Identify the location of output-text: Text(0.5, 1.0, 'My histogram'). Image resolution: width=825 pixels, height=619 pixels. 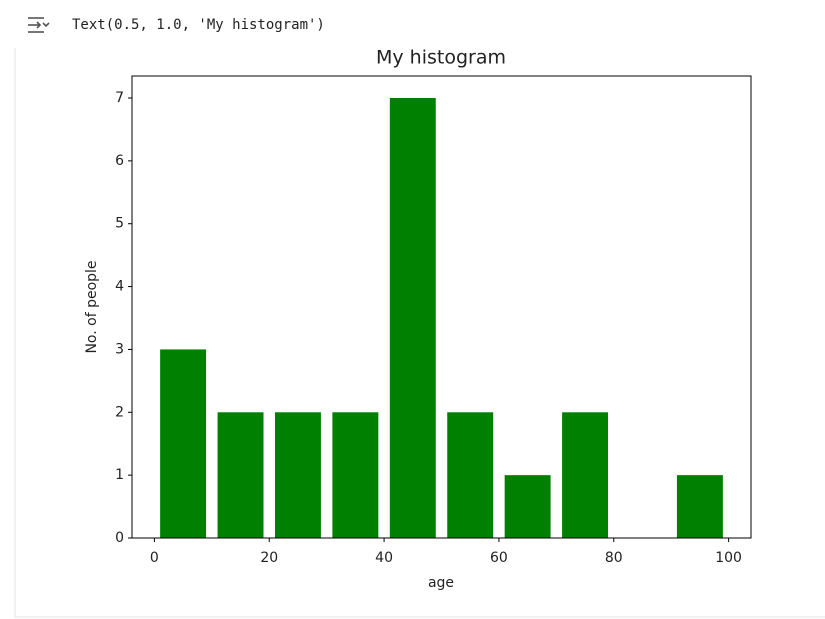
(198, 25).